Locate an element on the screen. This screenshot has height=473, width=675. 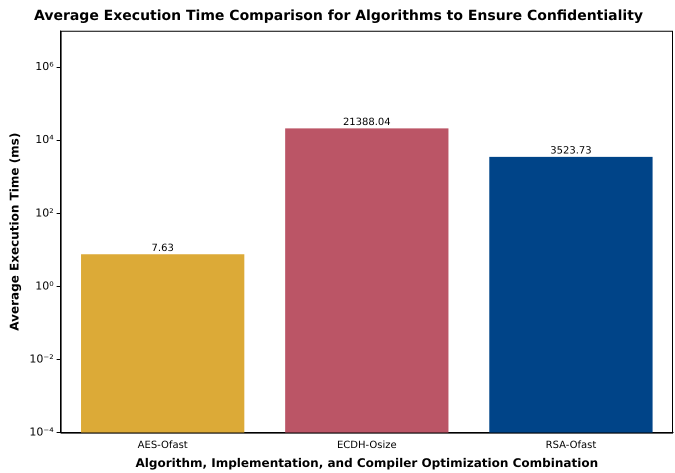
x-axis-title: Algorithm, Implementation, and Compiler Optimization Combination is located at coordinates (366, 463).